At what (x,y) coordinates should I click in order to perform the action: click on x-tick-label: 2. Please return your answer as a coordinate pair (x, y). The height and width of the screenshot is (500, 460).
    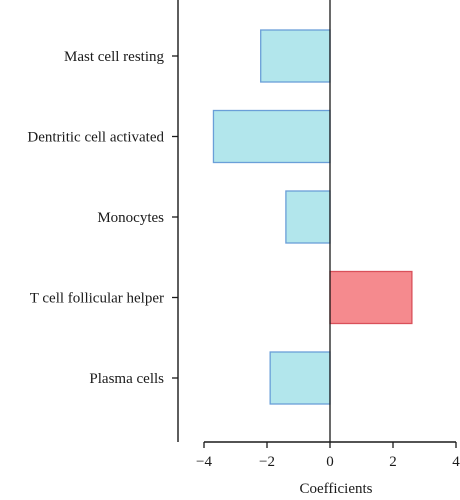
    Looking at the image, I should click on (393, 462).